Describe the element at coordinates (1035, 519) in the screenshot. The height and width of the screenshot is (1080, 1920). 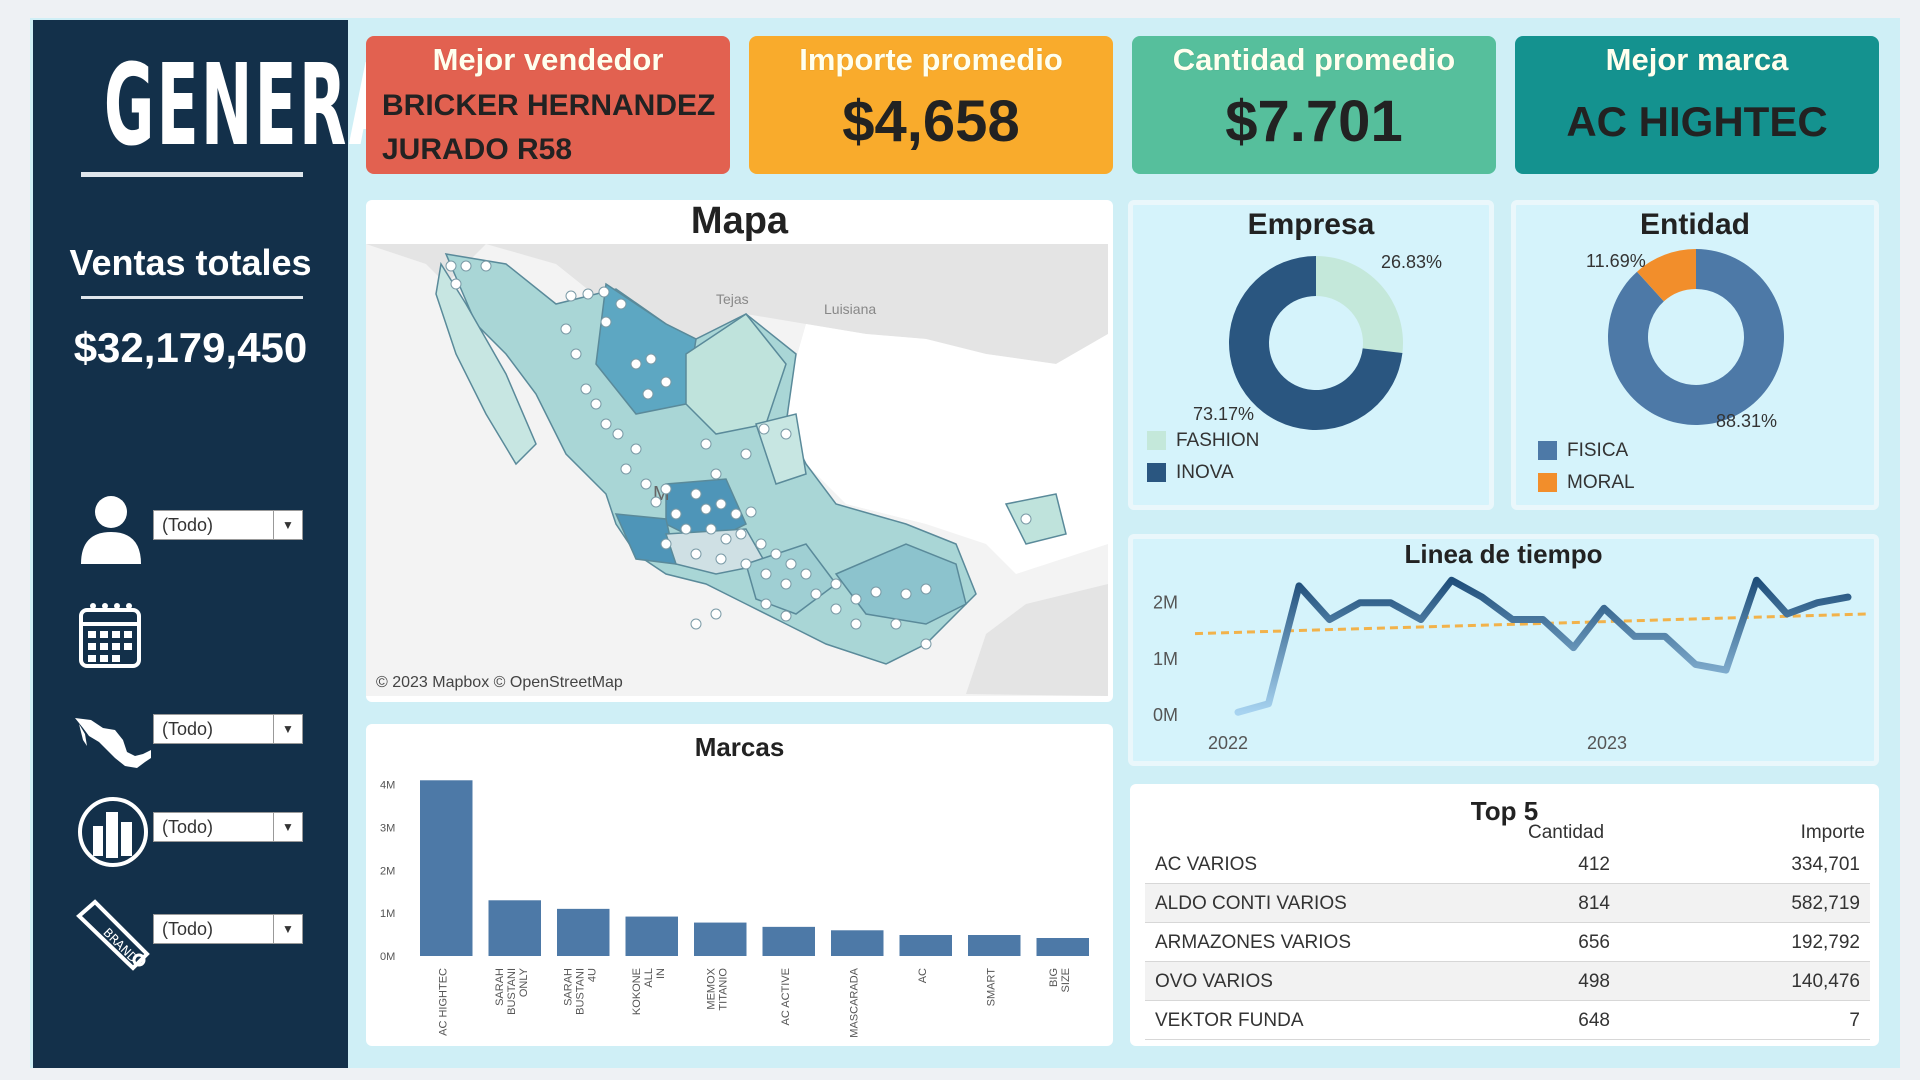
I see `state-yucatan` at that location.